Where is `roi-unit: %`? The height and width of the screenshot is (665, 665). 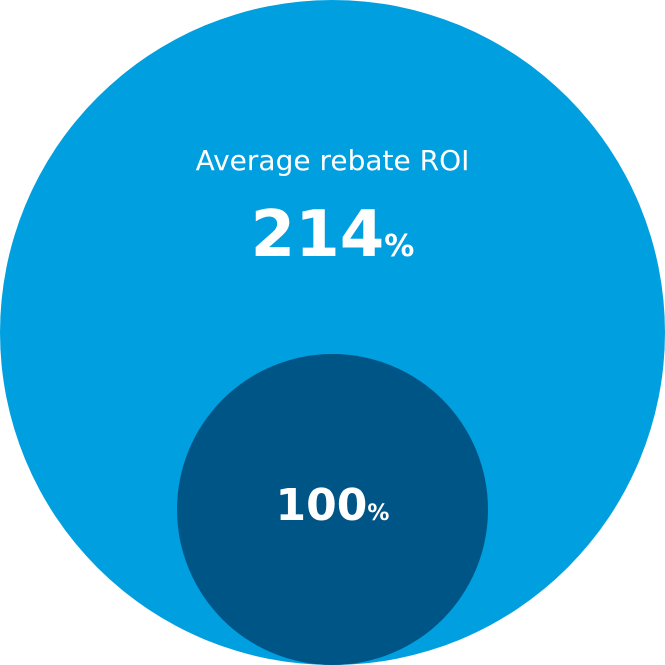
roi-unit: % is located at coordinates (399, 246).